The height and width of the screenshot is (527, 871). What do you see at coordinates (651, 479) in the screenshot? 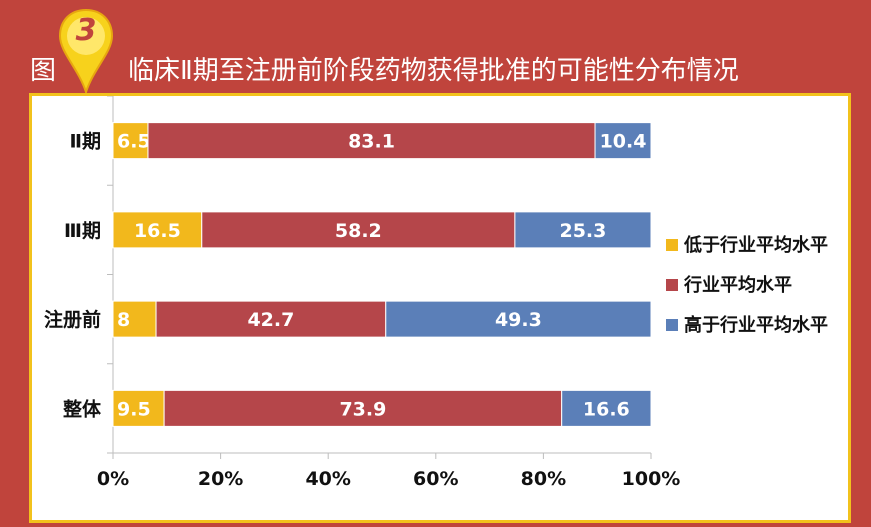
I see `x-tick-label: 100%` at bounding box center [651, 479].